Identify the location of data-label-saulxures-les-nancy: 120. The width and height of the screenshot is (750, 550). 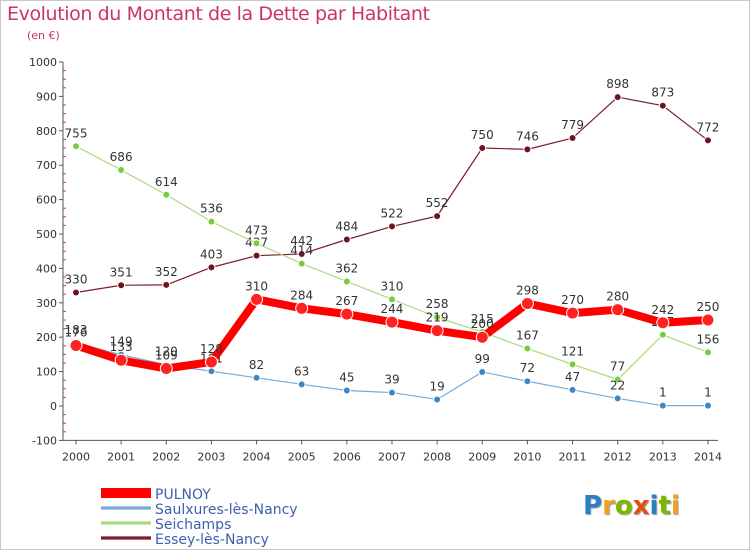
(166, 352).